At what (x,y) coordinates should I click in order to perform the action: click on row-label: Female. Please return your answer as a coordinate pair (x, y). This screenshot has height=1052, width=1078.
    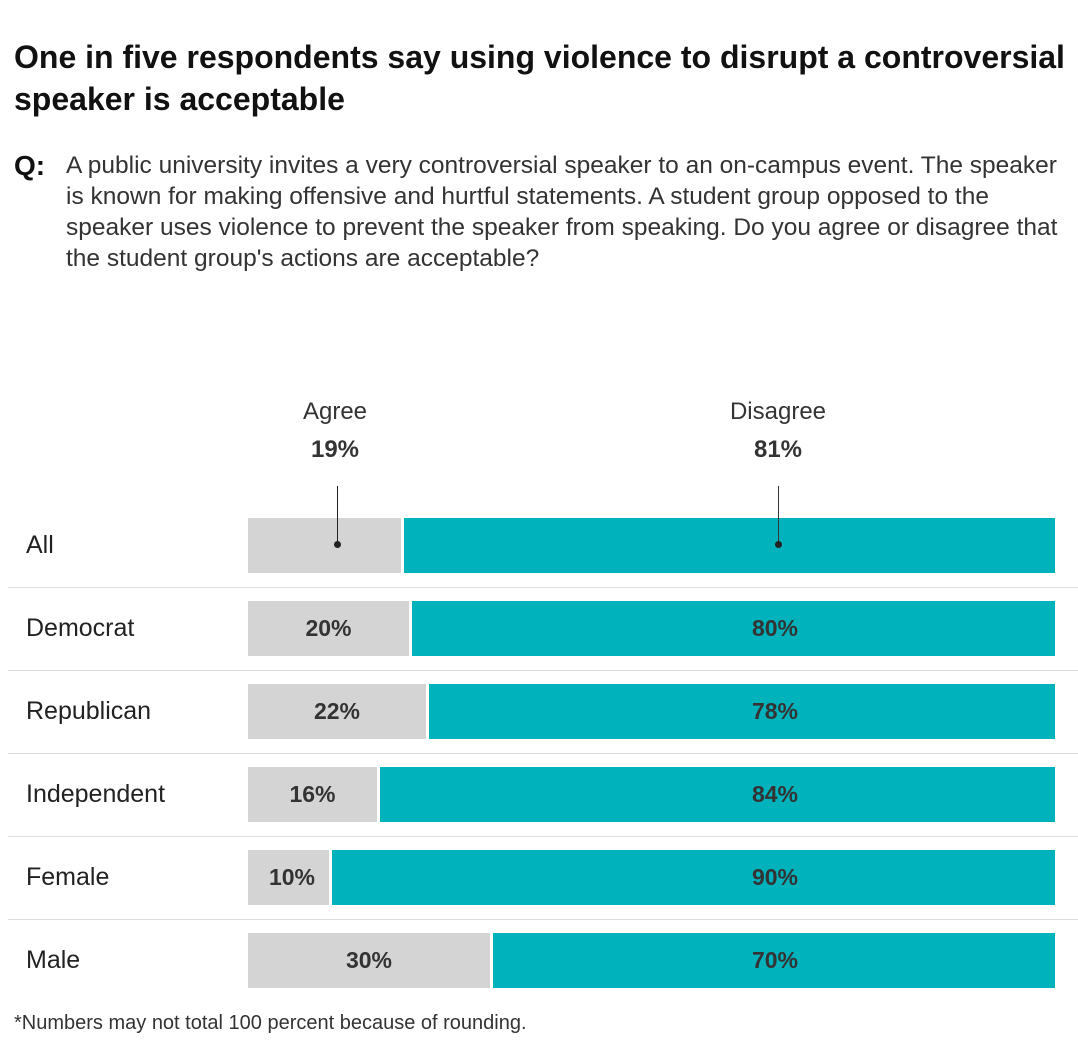
    Looking at the image, I should click on (68, 877).